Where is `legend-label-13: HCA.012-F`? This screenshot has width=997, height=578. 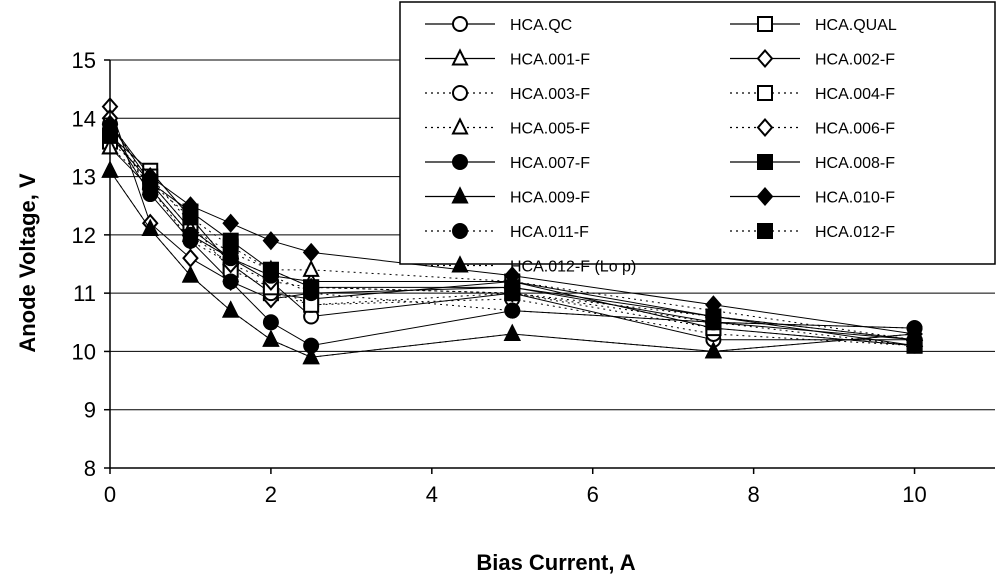
legend-label-13: HCA.012-F is located at coordinates (855, 232).